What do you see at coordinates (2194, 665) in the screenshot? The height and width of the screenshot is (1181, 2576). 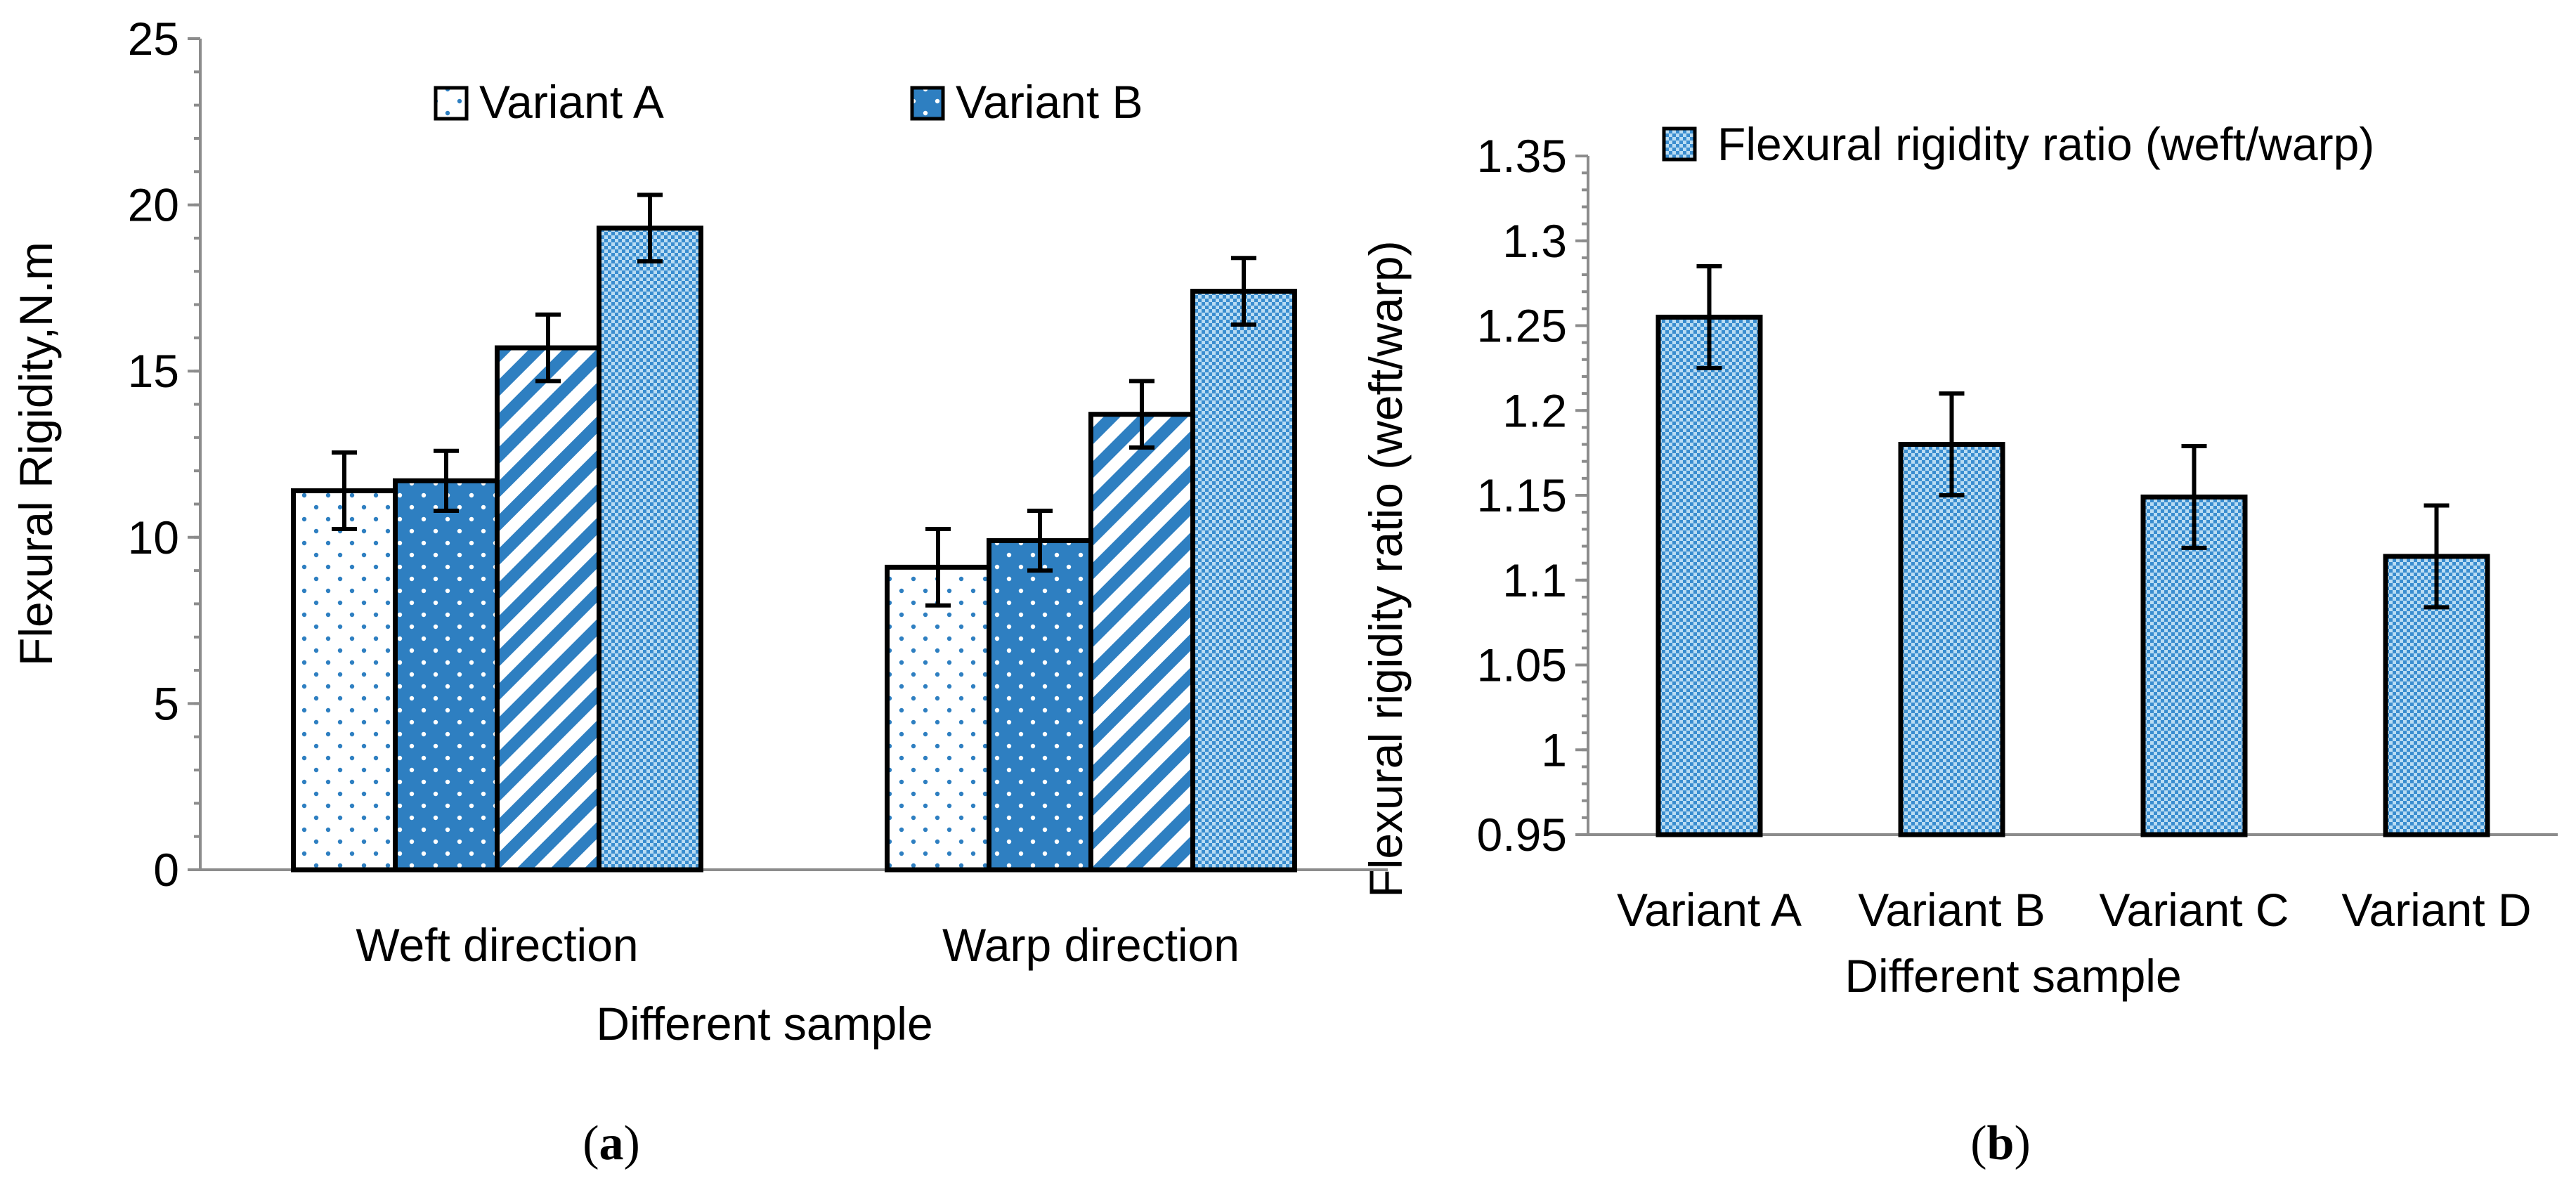 I see `bar-flexural-rigidity-ratio-weft-warp-variant-c` at bounding box center [2194, 665].